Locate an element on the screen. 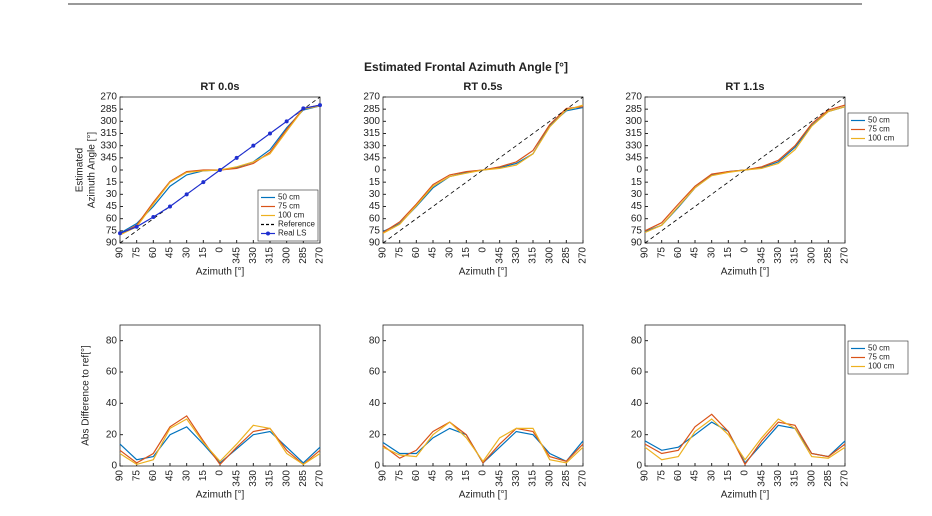 The width and height of the screenshot is (932, 516). x-tick-label: 30 is located at coordinates (711, 253).